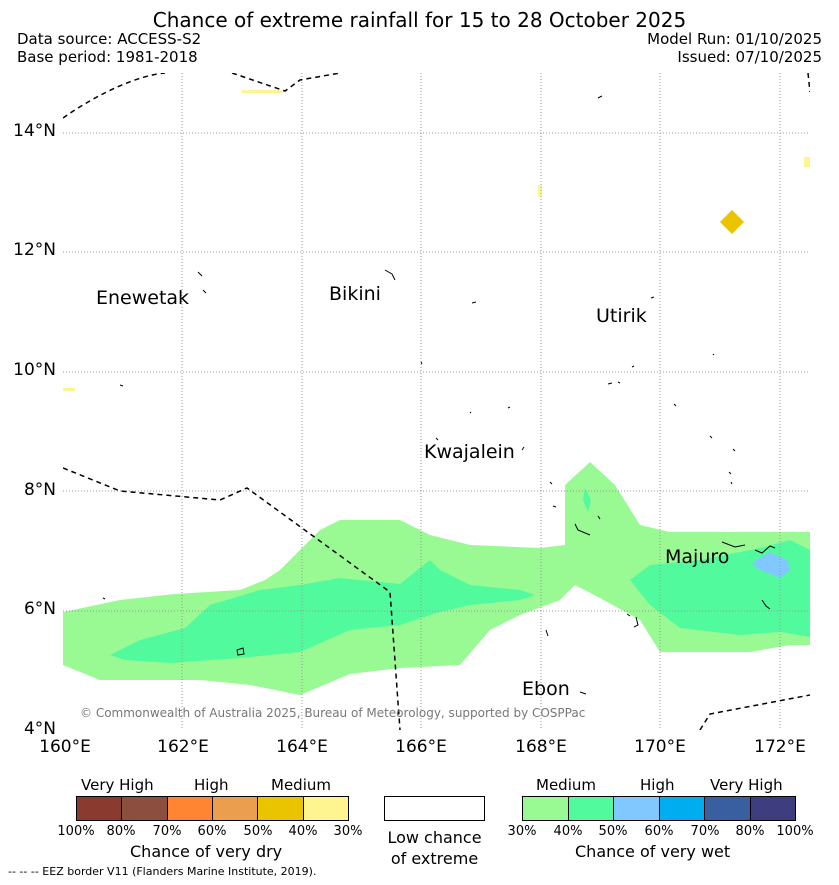  Describe the element at coordinates (76, 831) in the screenshot. I see `legend-dry-tick: 100%` at that location.